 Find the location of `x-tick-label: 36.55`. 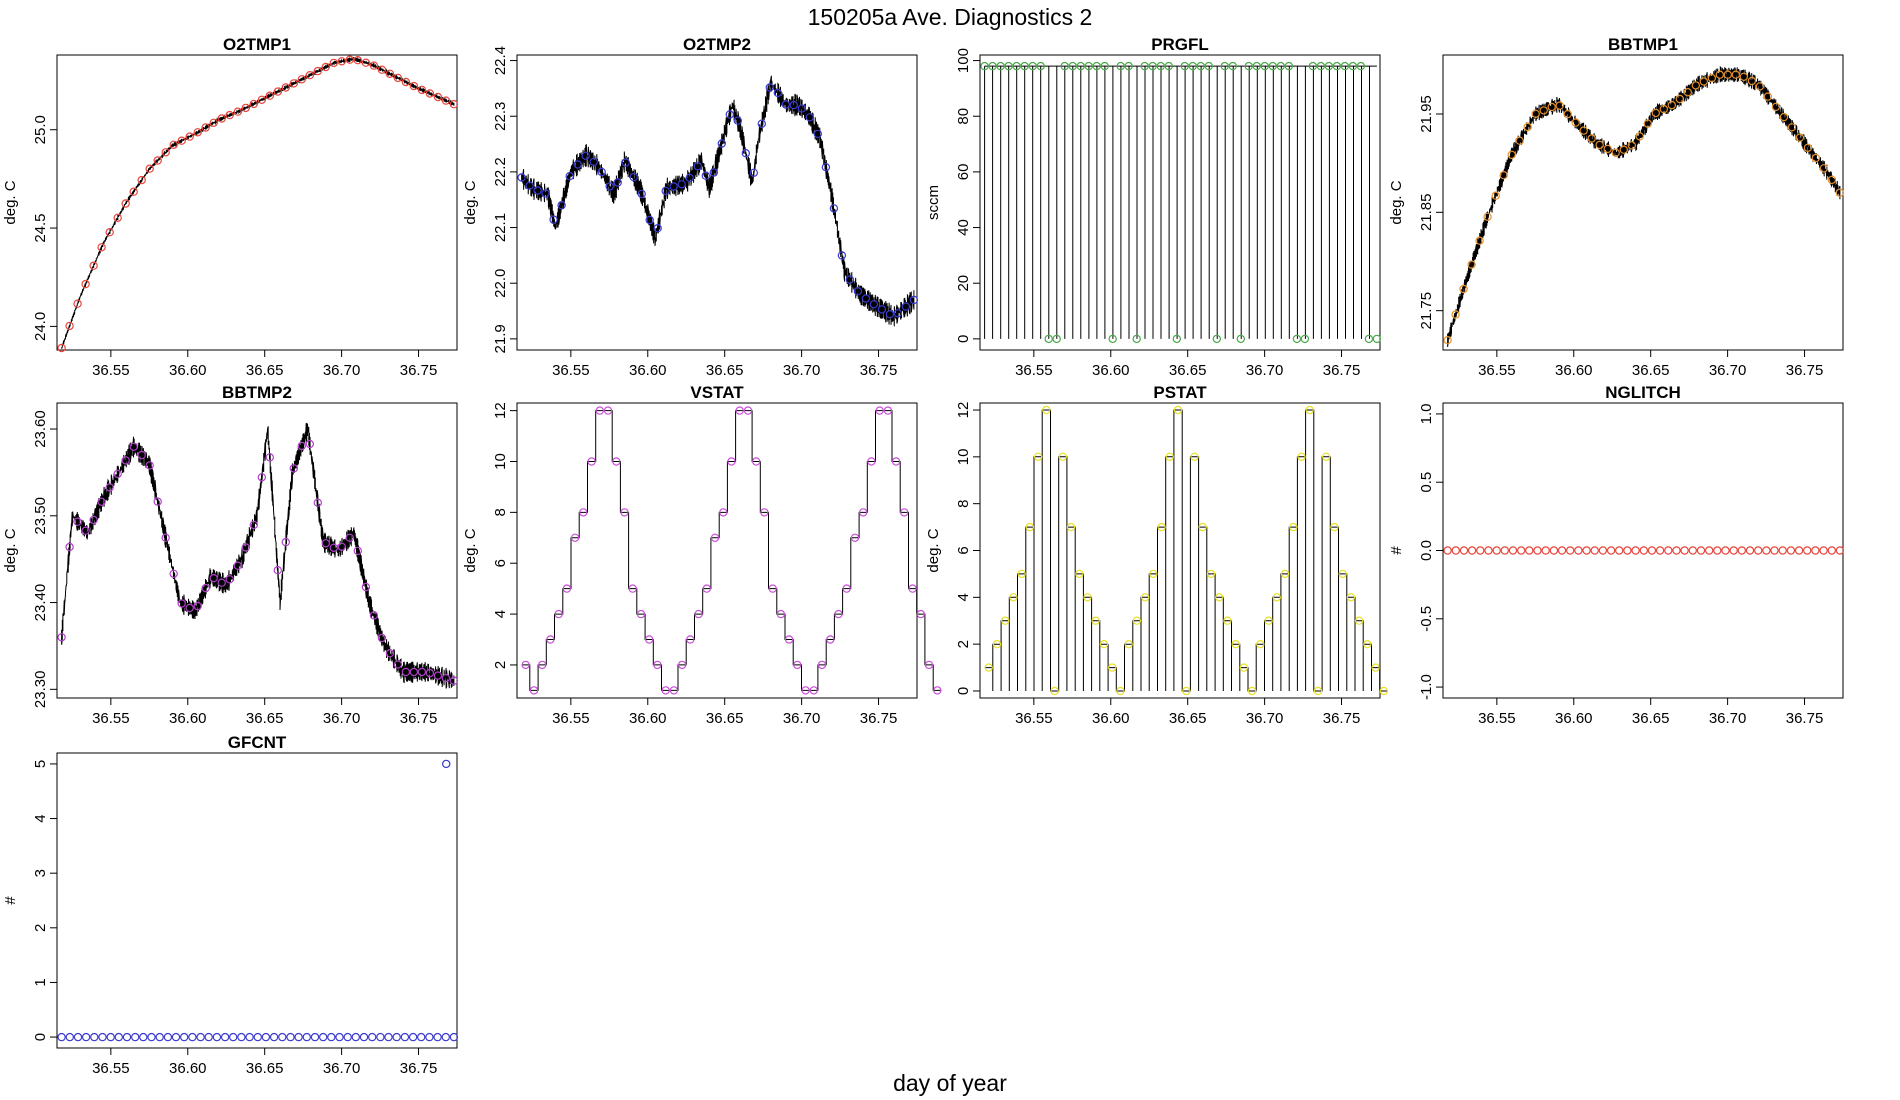

x-tick-label: 36.55 is located at coordinates (111, 370).